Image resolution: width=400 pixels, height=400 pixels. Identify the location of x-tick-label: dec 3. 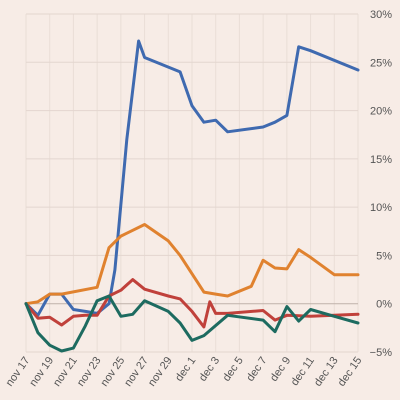
(209, 369).